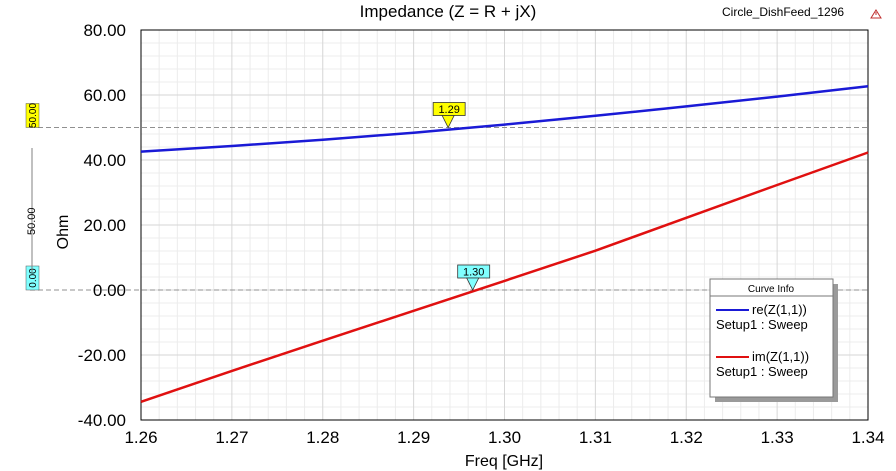  Describe the element at coordinates (102, 420) in the screenshot. I see `y-tick-label: -40.00` at that location.